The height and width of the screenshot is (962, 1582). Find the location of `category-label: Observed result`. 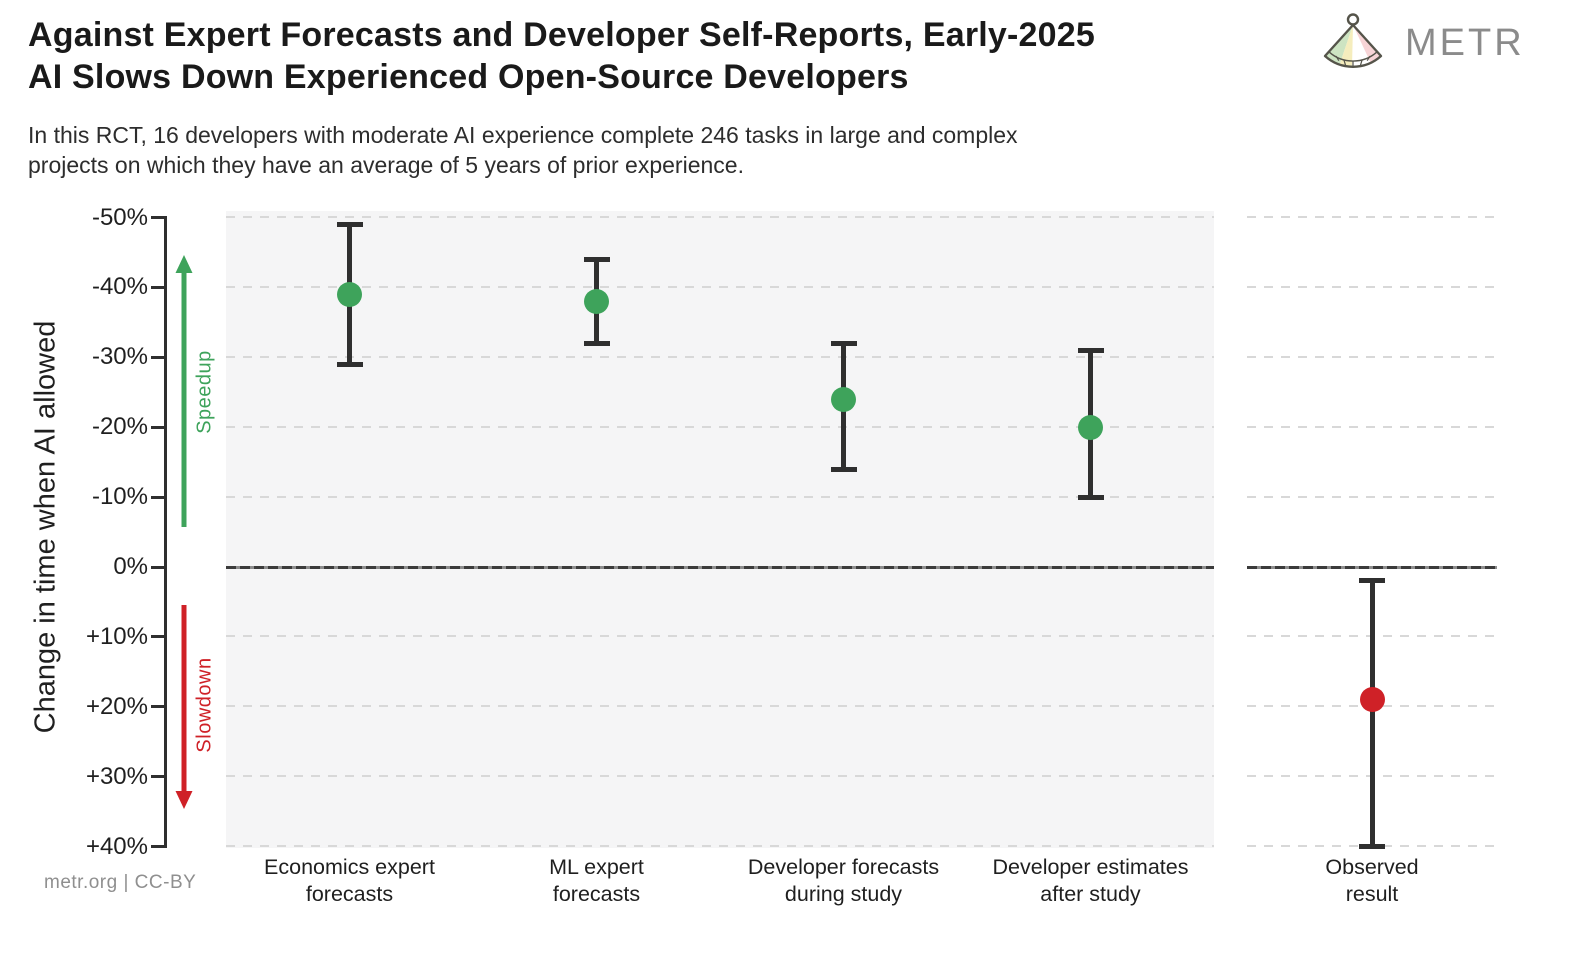

category-label: Observed result is located at coordinates (1372, 880).